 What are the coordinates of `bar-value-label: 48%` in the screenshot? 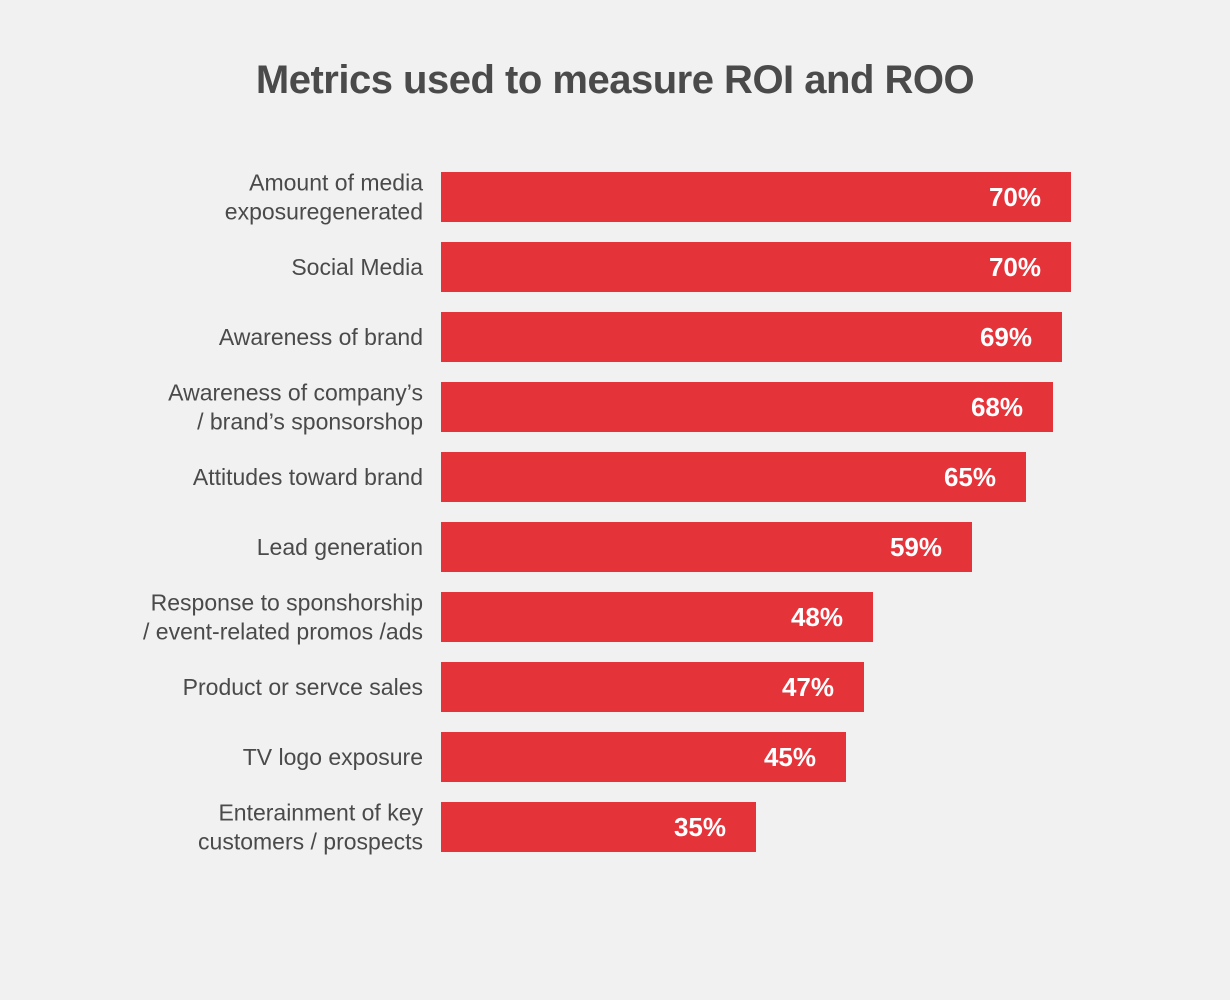 It's located at (817, 617).